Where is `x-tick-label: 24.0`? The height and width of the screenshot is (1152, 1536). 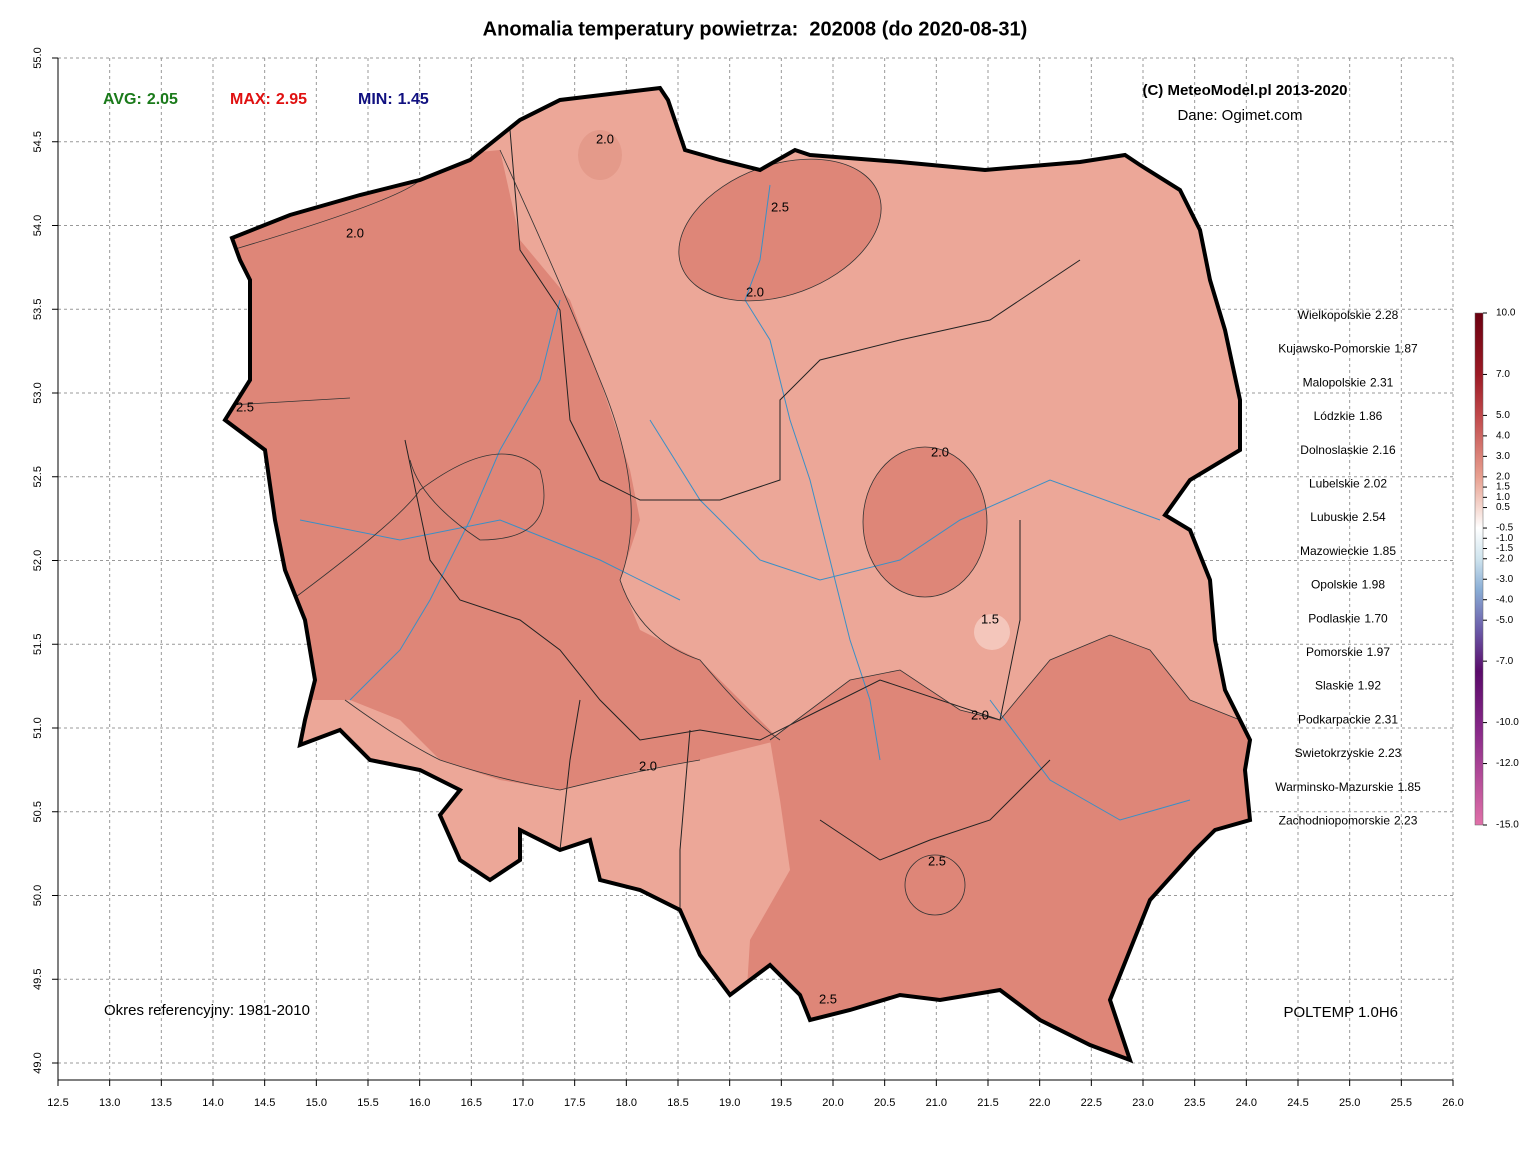 x-tick-label: 24.0 is located at coordinates (1246, 1103).